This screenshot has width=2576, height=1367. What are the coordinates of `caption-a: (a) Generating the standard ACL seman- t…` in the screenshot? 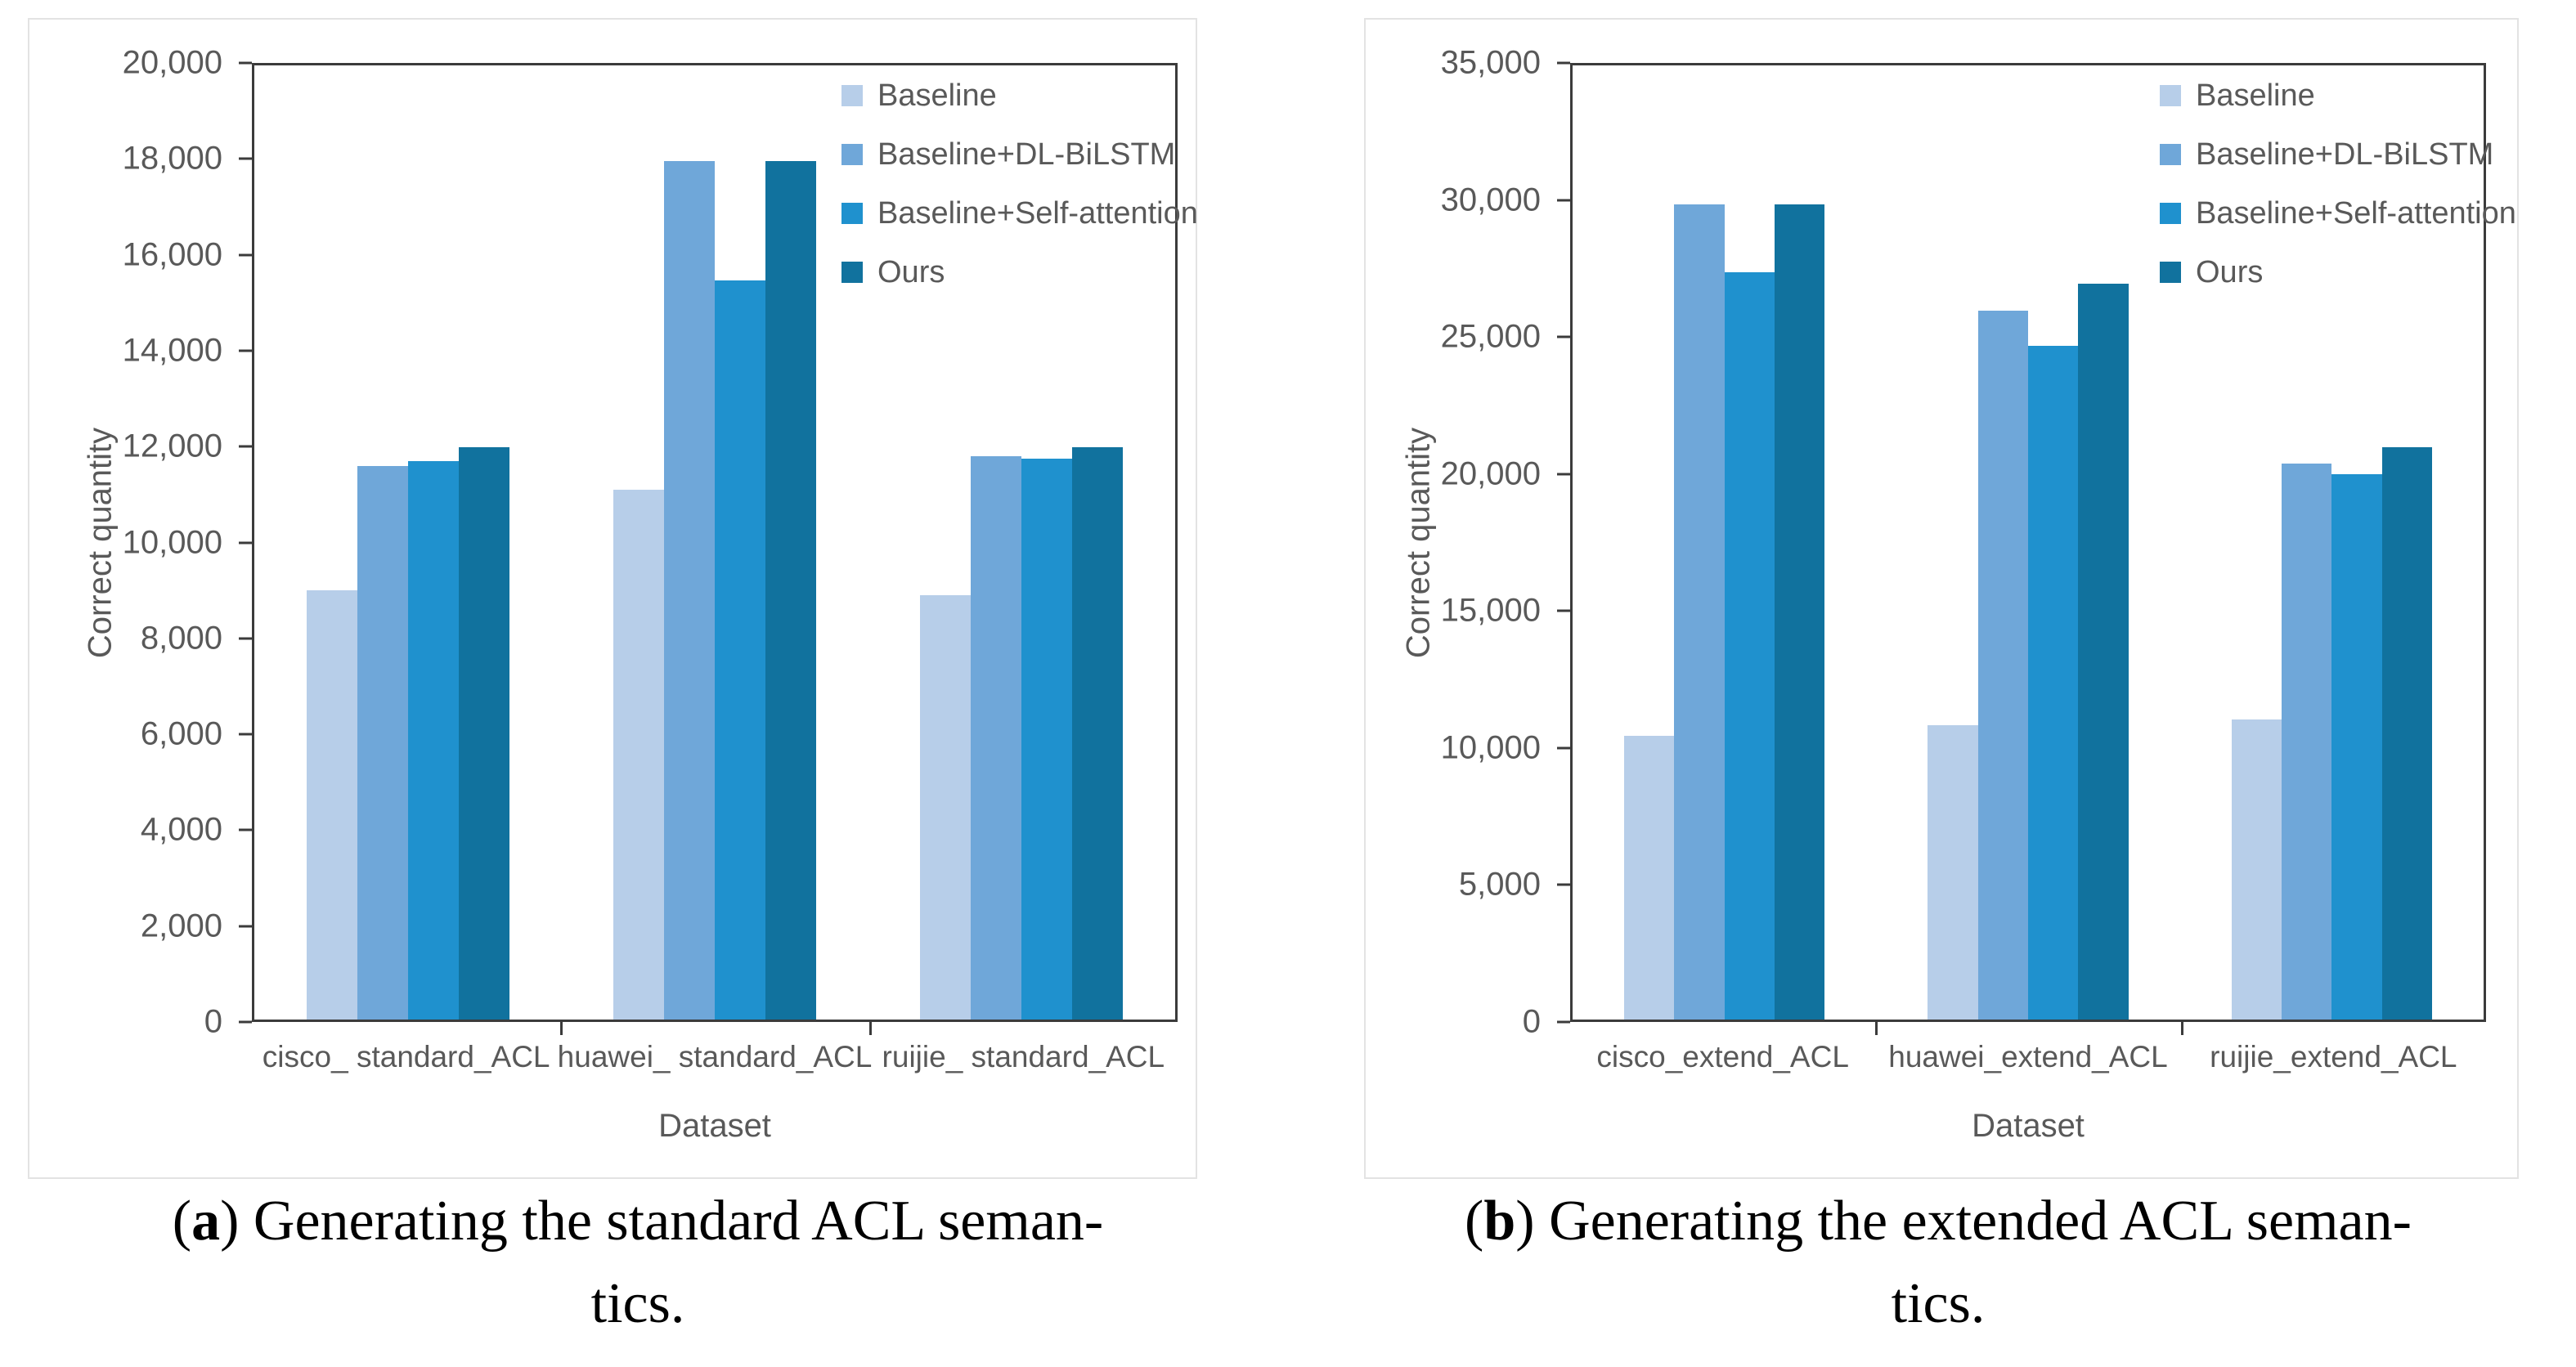 It's located at (638, 1262).